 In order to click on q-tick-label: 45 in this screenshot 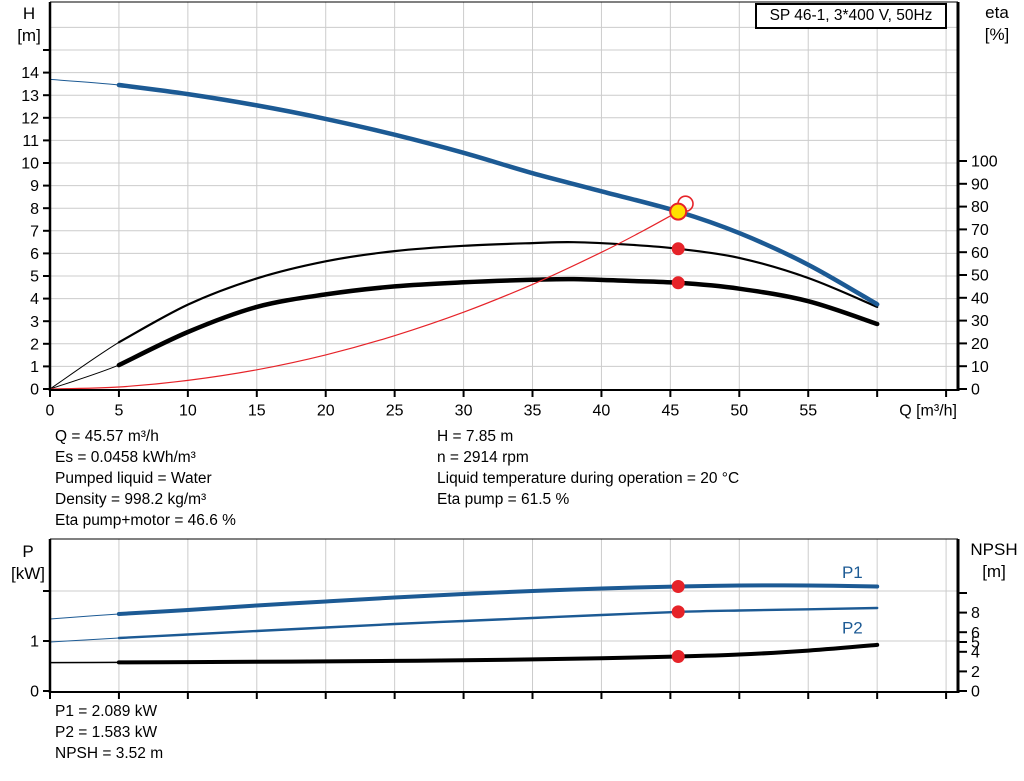, I will do `click(670, 411)`.